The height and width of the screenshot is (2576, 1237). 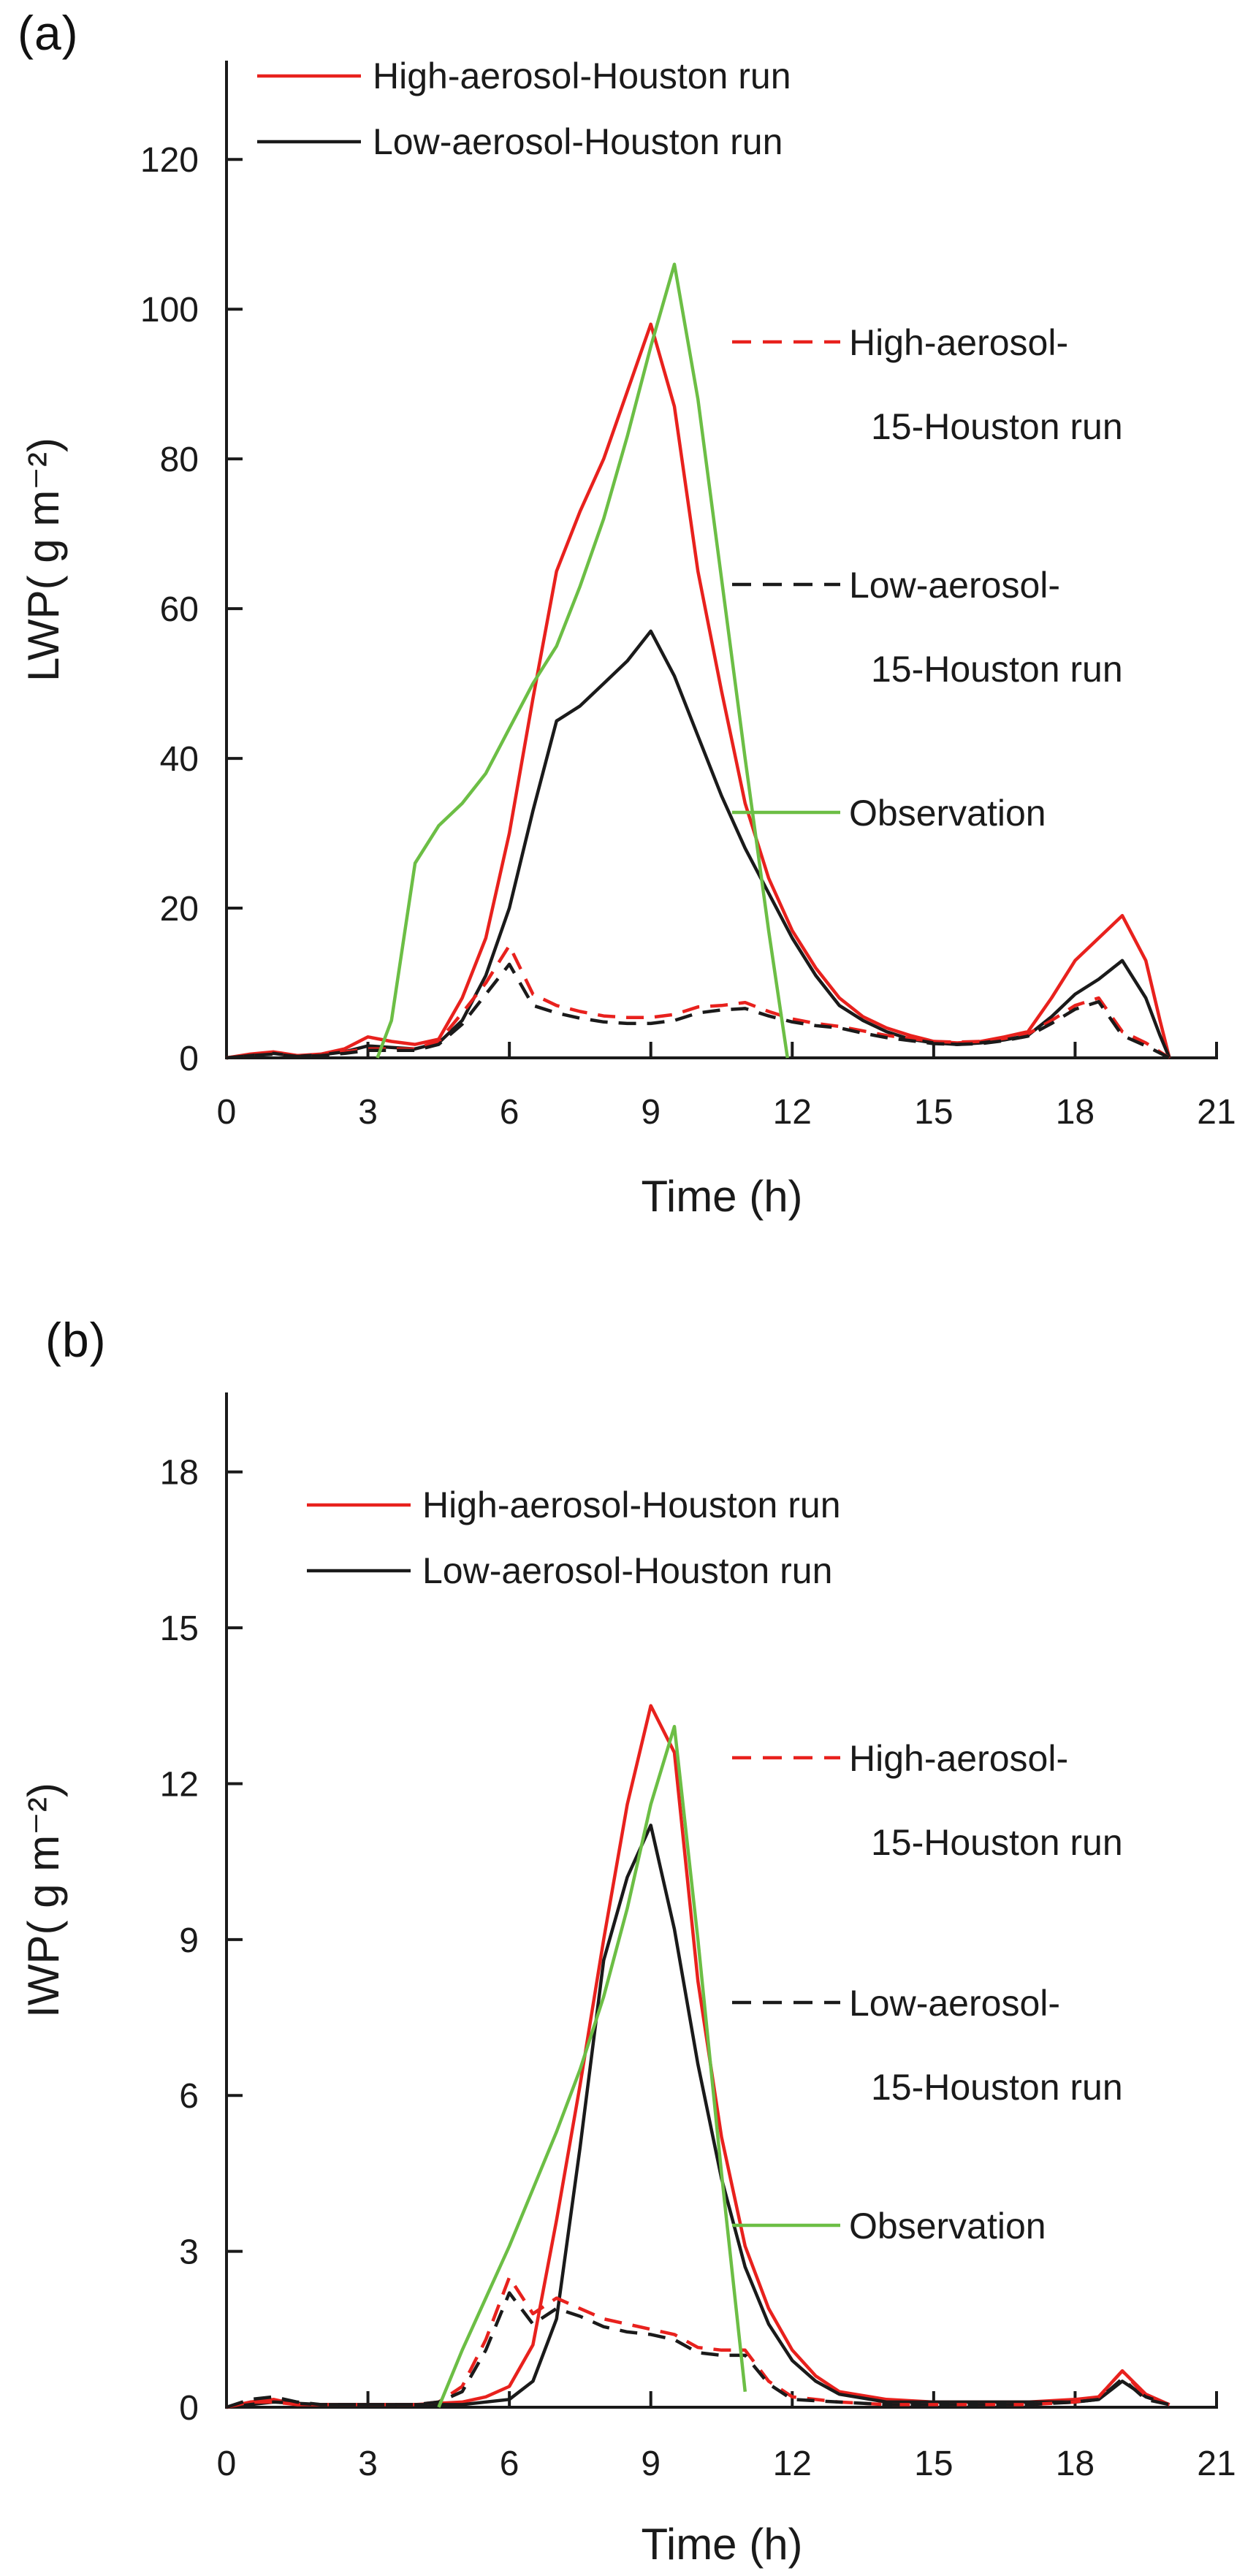 What do you see at coordinates (189, 2252) in the screenshot?
I see `y-tick-label: 3` at bounding box center [189, 2252].